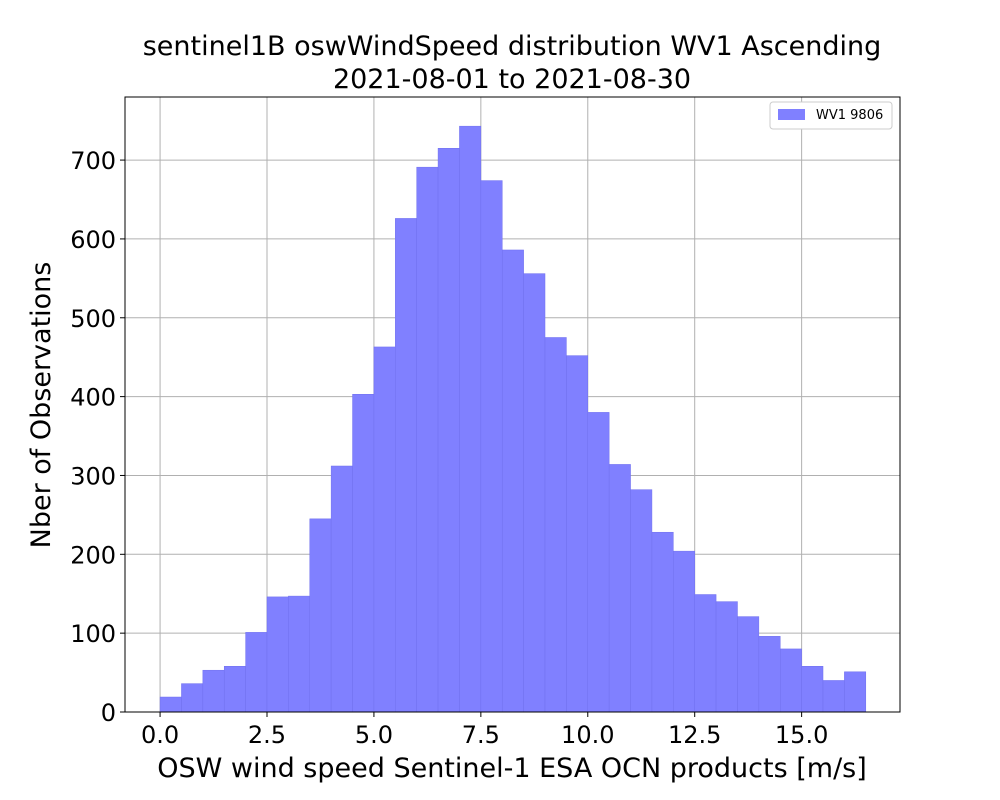 Image resolution: width=1000 pixels, height=800 pixels. Describe the element at coordinates (93, 634) in the screenshot. I see `y-tick-label: 100` at that location.